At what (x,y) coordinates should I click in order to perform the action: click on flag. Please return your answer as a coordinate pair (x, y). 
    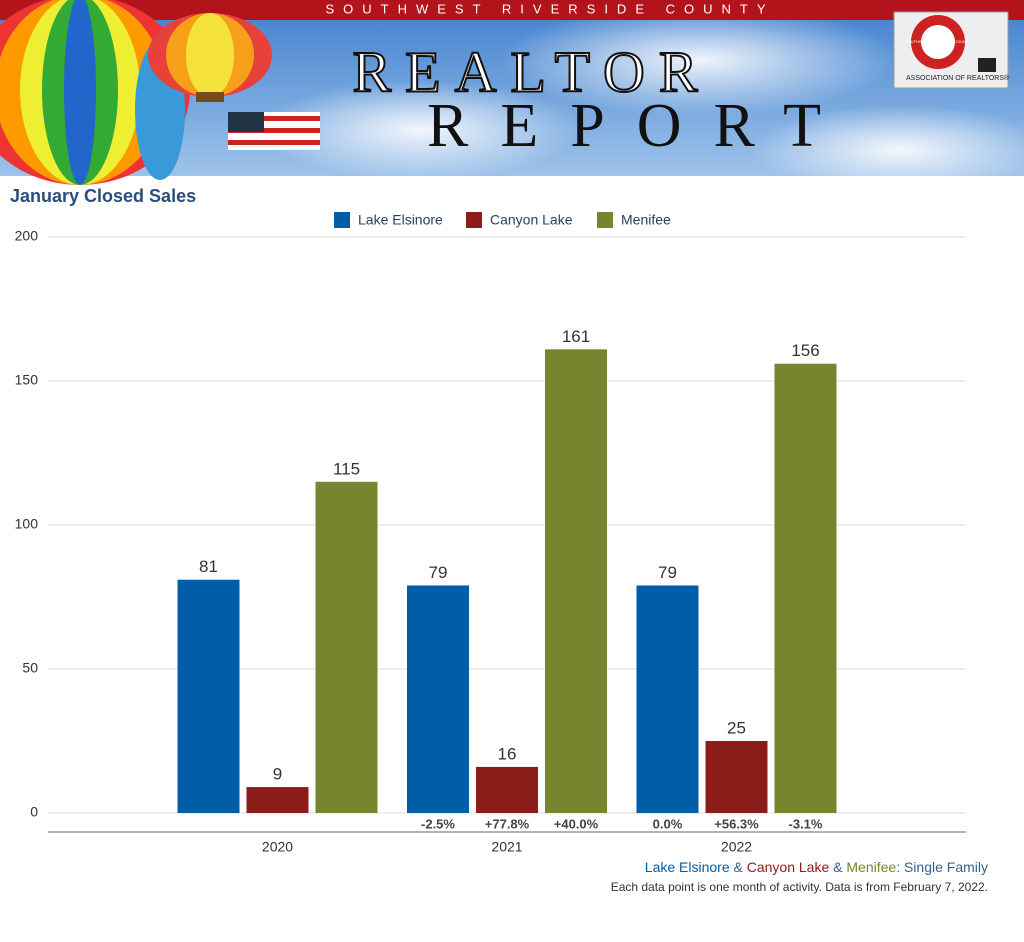
    Looking at the image, I should click on (274, 131).